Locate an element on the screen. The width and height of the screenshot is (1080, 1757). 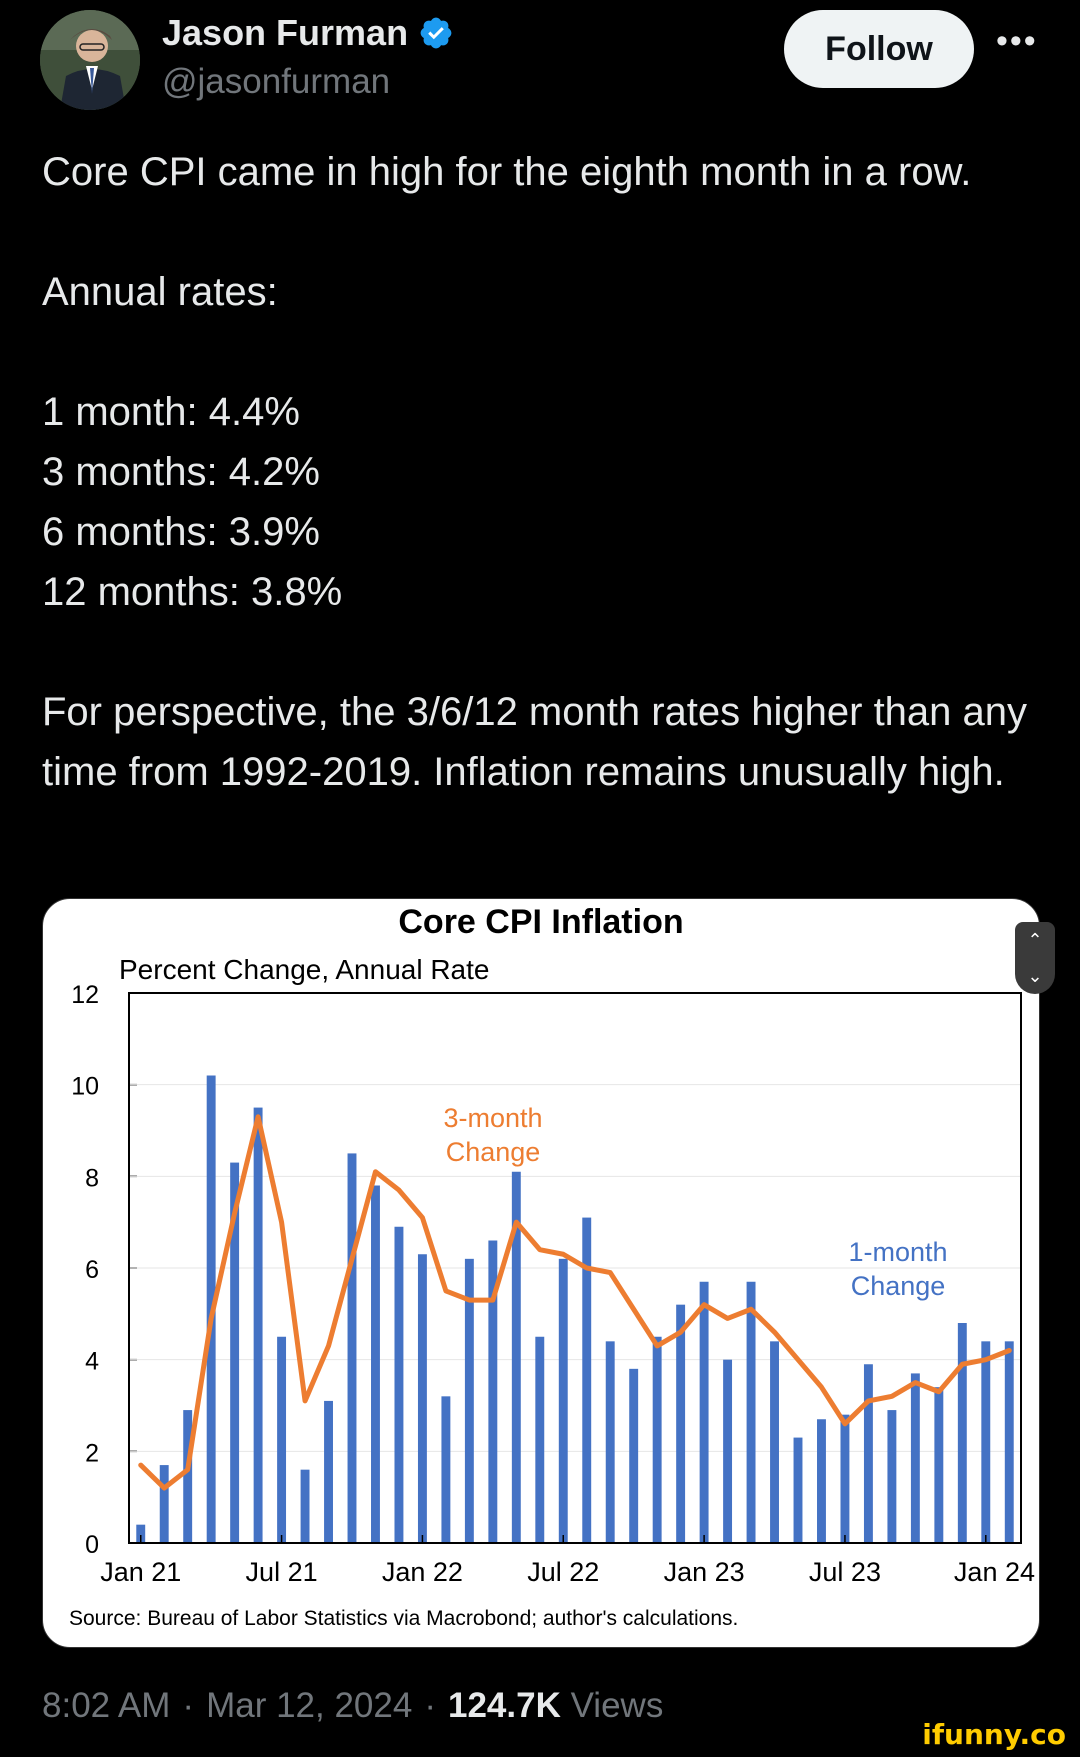
chevron-up-icon: ⌃ is located at coordinates (1035, 939).